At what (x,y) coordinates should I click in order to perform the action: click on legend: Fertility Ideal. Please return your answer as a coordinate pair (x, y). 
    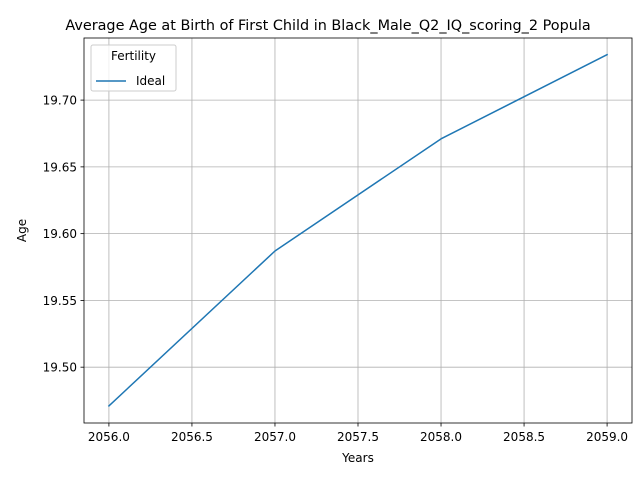
    Looking at the image, I should click on (133, 68).